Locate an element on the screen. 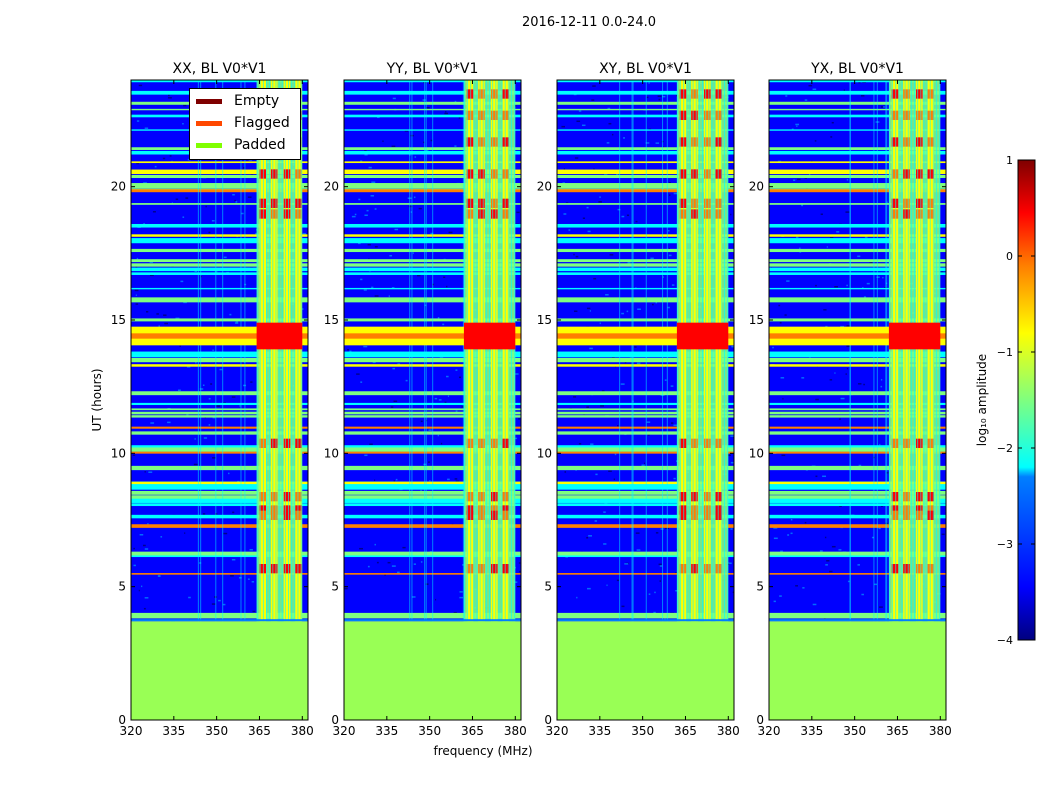  panel-title: YY, BL V0*V1 is located at coordinates (432, 69).